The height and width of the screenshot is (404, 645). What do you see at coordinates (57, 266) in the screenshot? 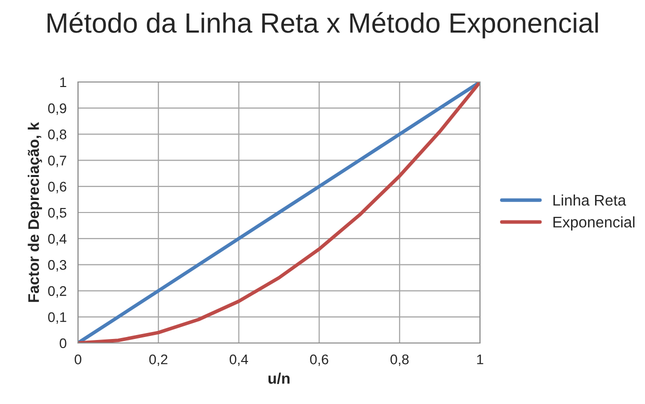
I see `y-tick-label: 0,3` at bounding box center [57, 266].